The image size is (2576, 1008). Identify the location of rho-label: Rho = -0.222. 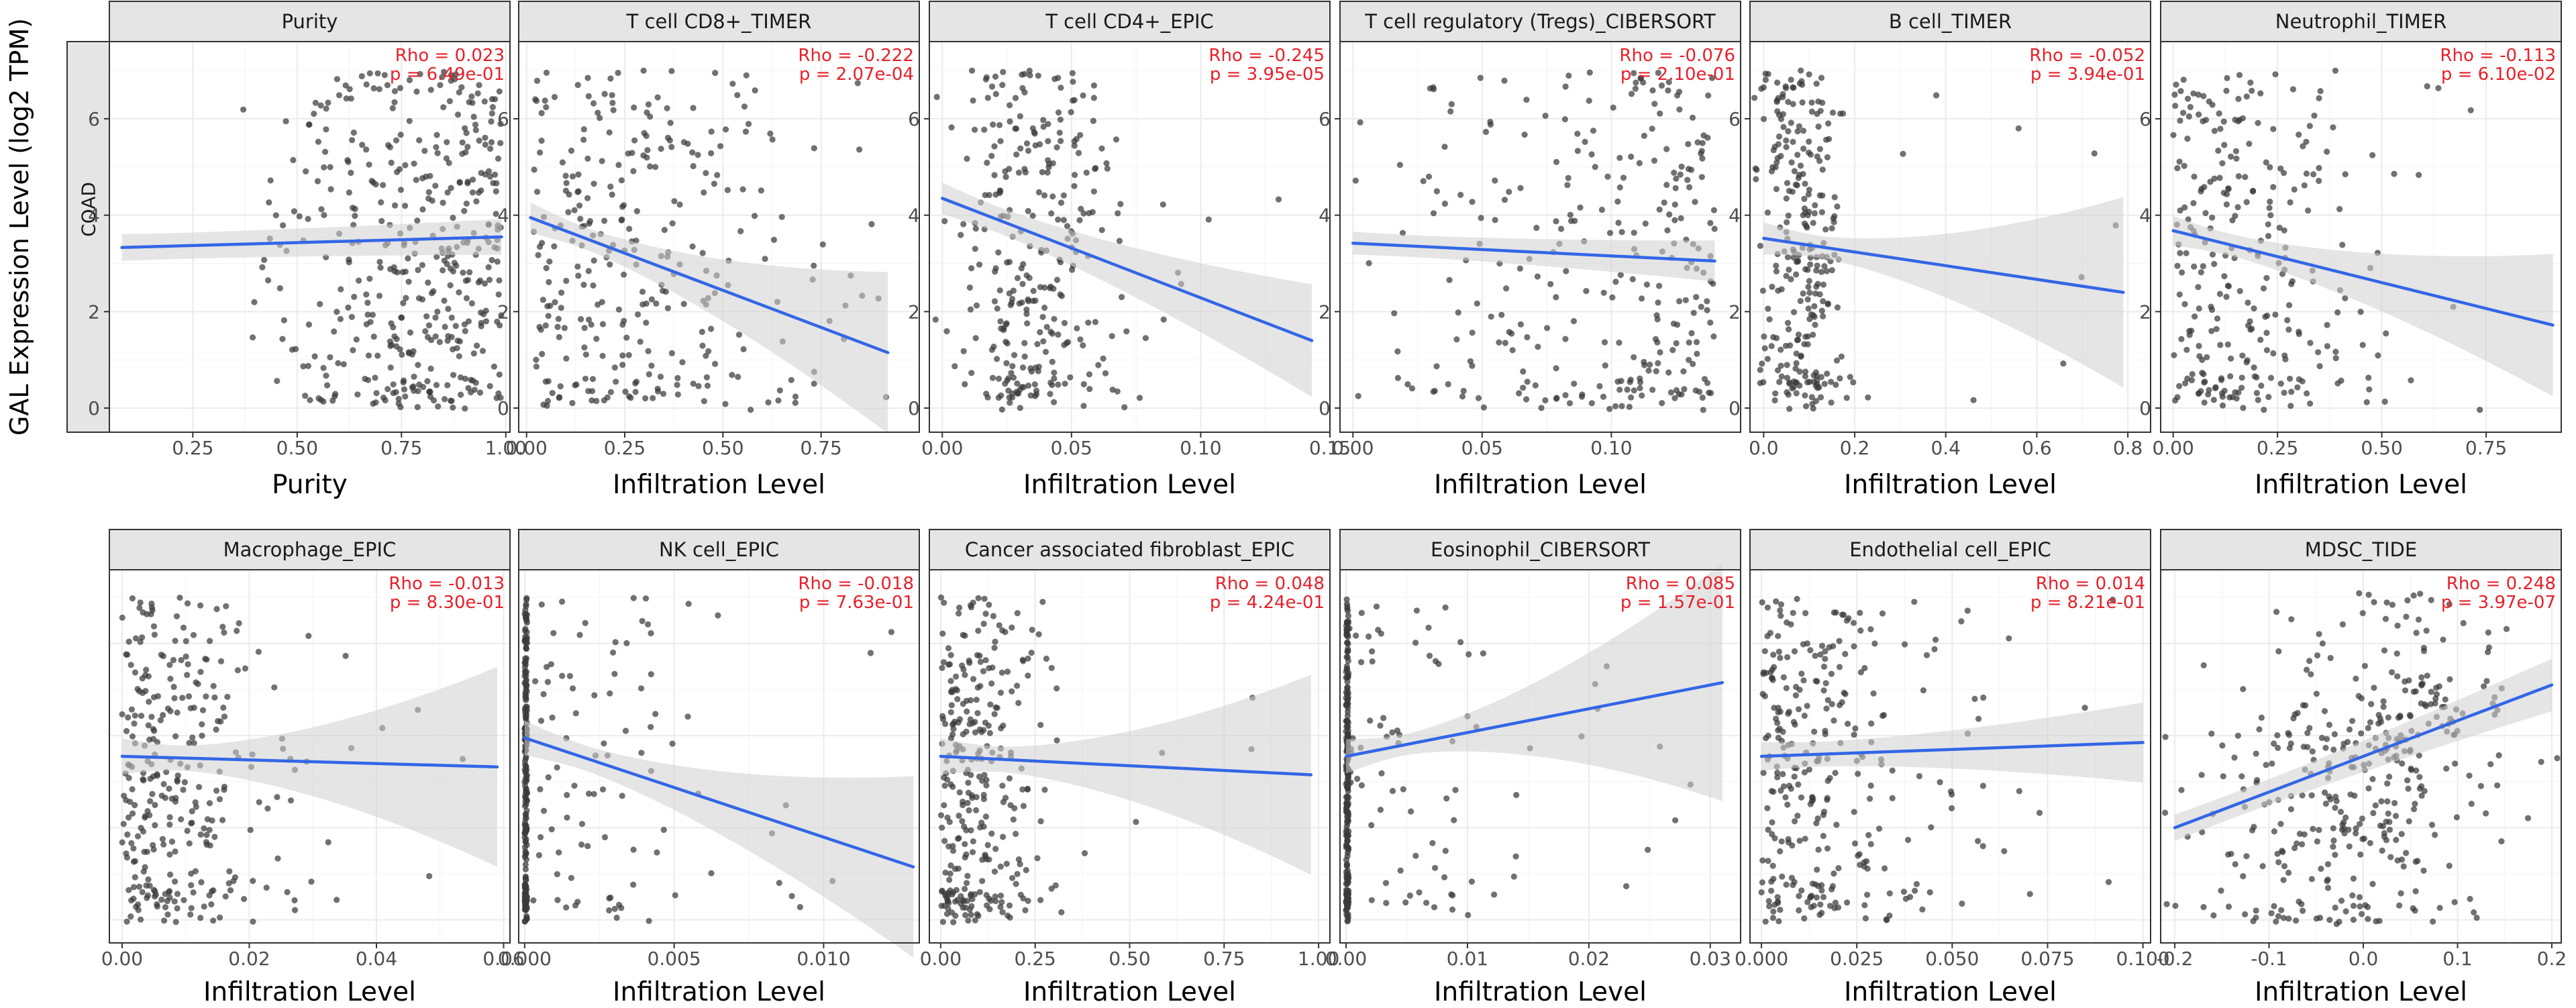
(856, 56).